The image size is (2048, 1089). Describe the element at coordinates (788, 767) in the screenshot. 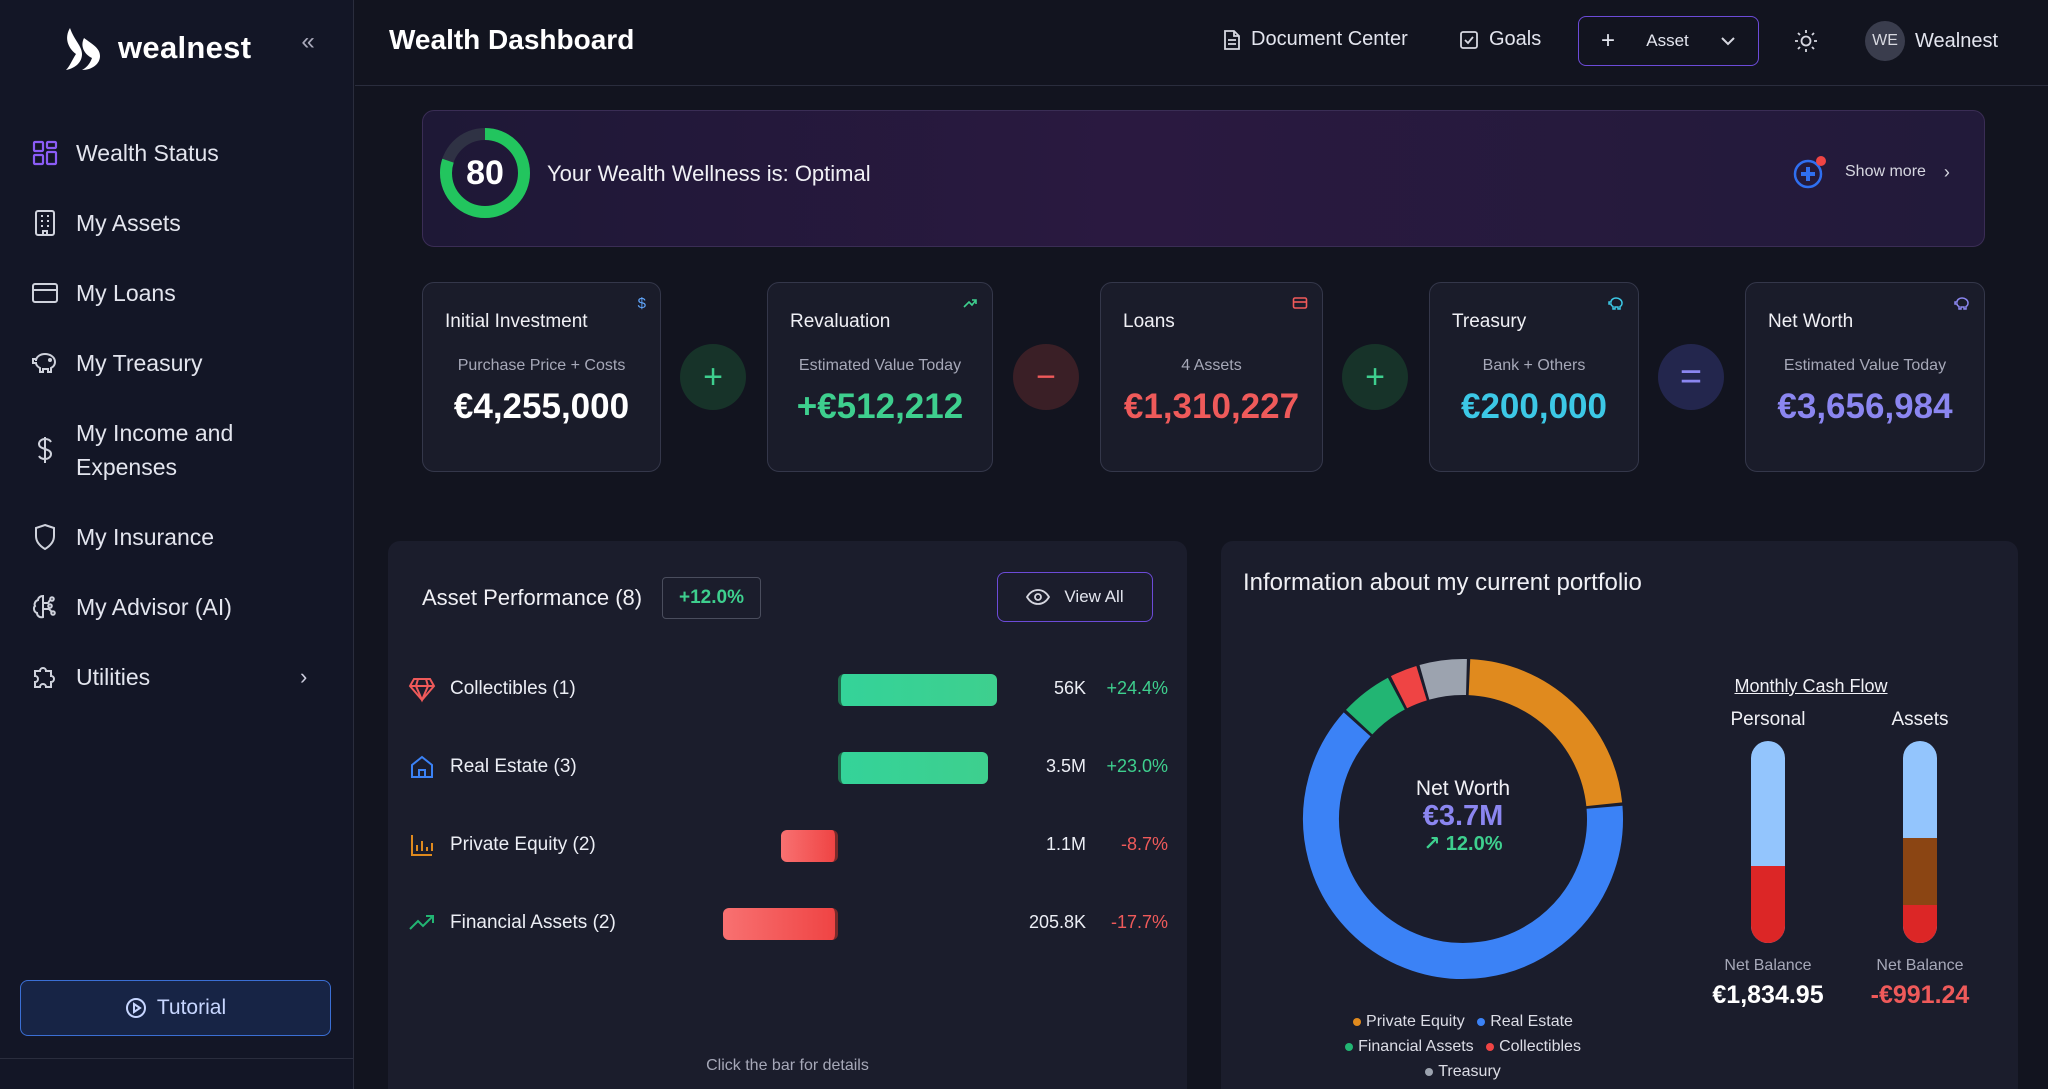

I see `perf-row-real-estate: Real Estate (3) 3.5M +23.0%` at that location.